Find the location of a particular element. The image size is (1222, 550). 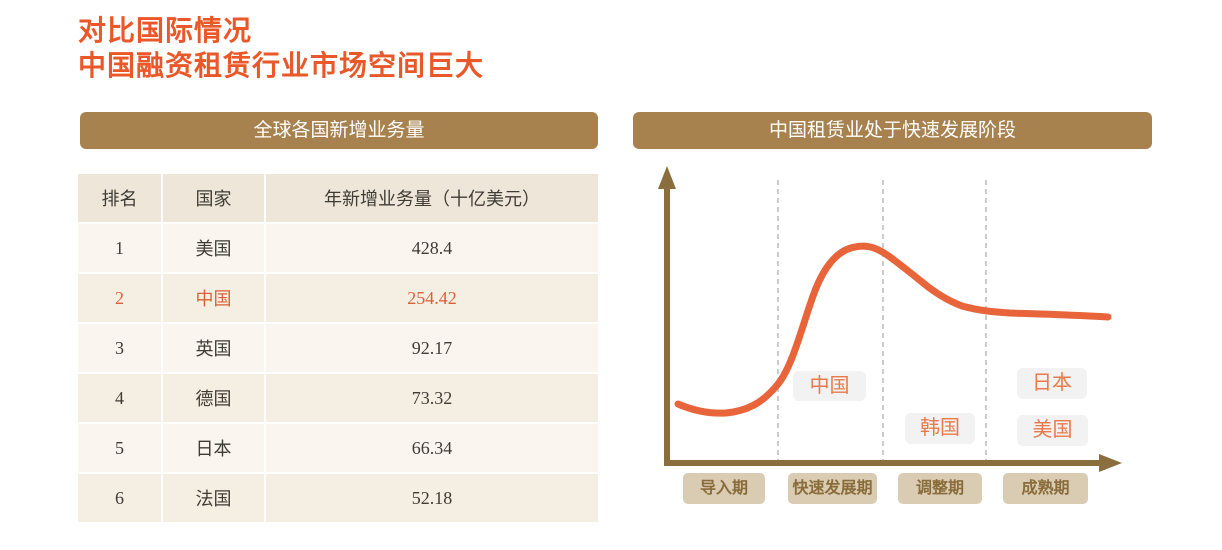

country-label-china: 中国 is located at coordinates (829, 386).